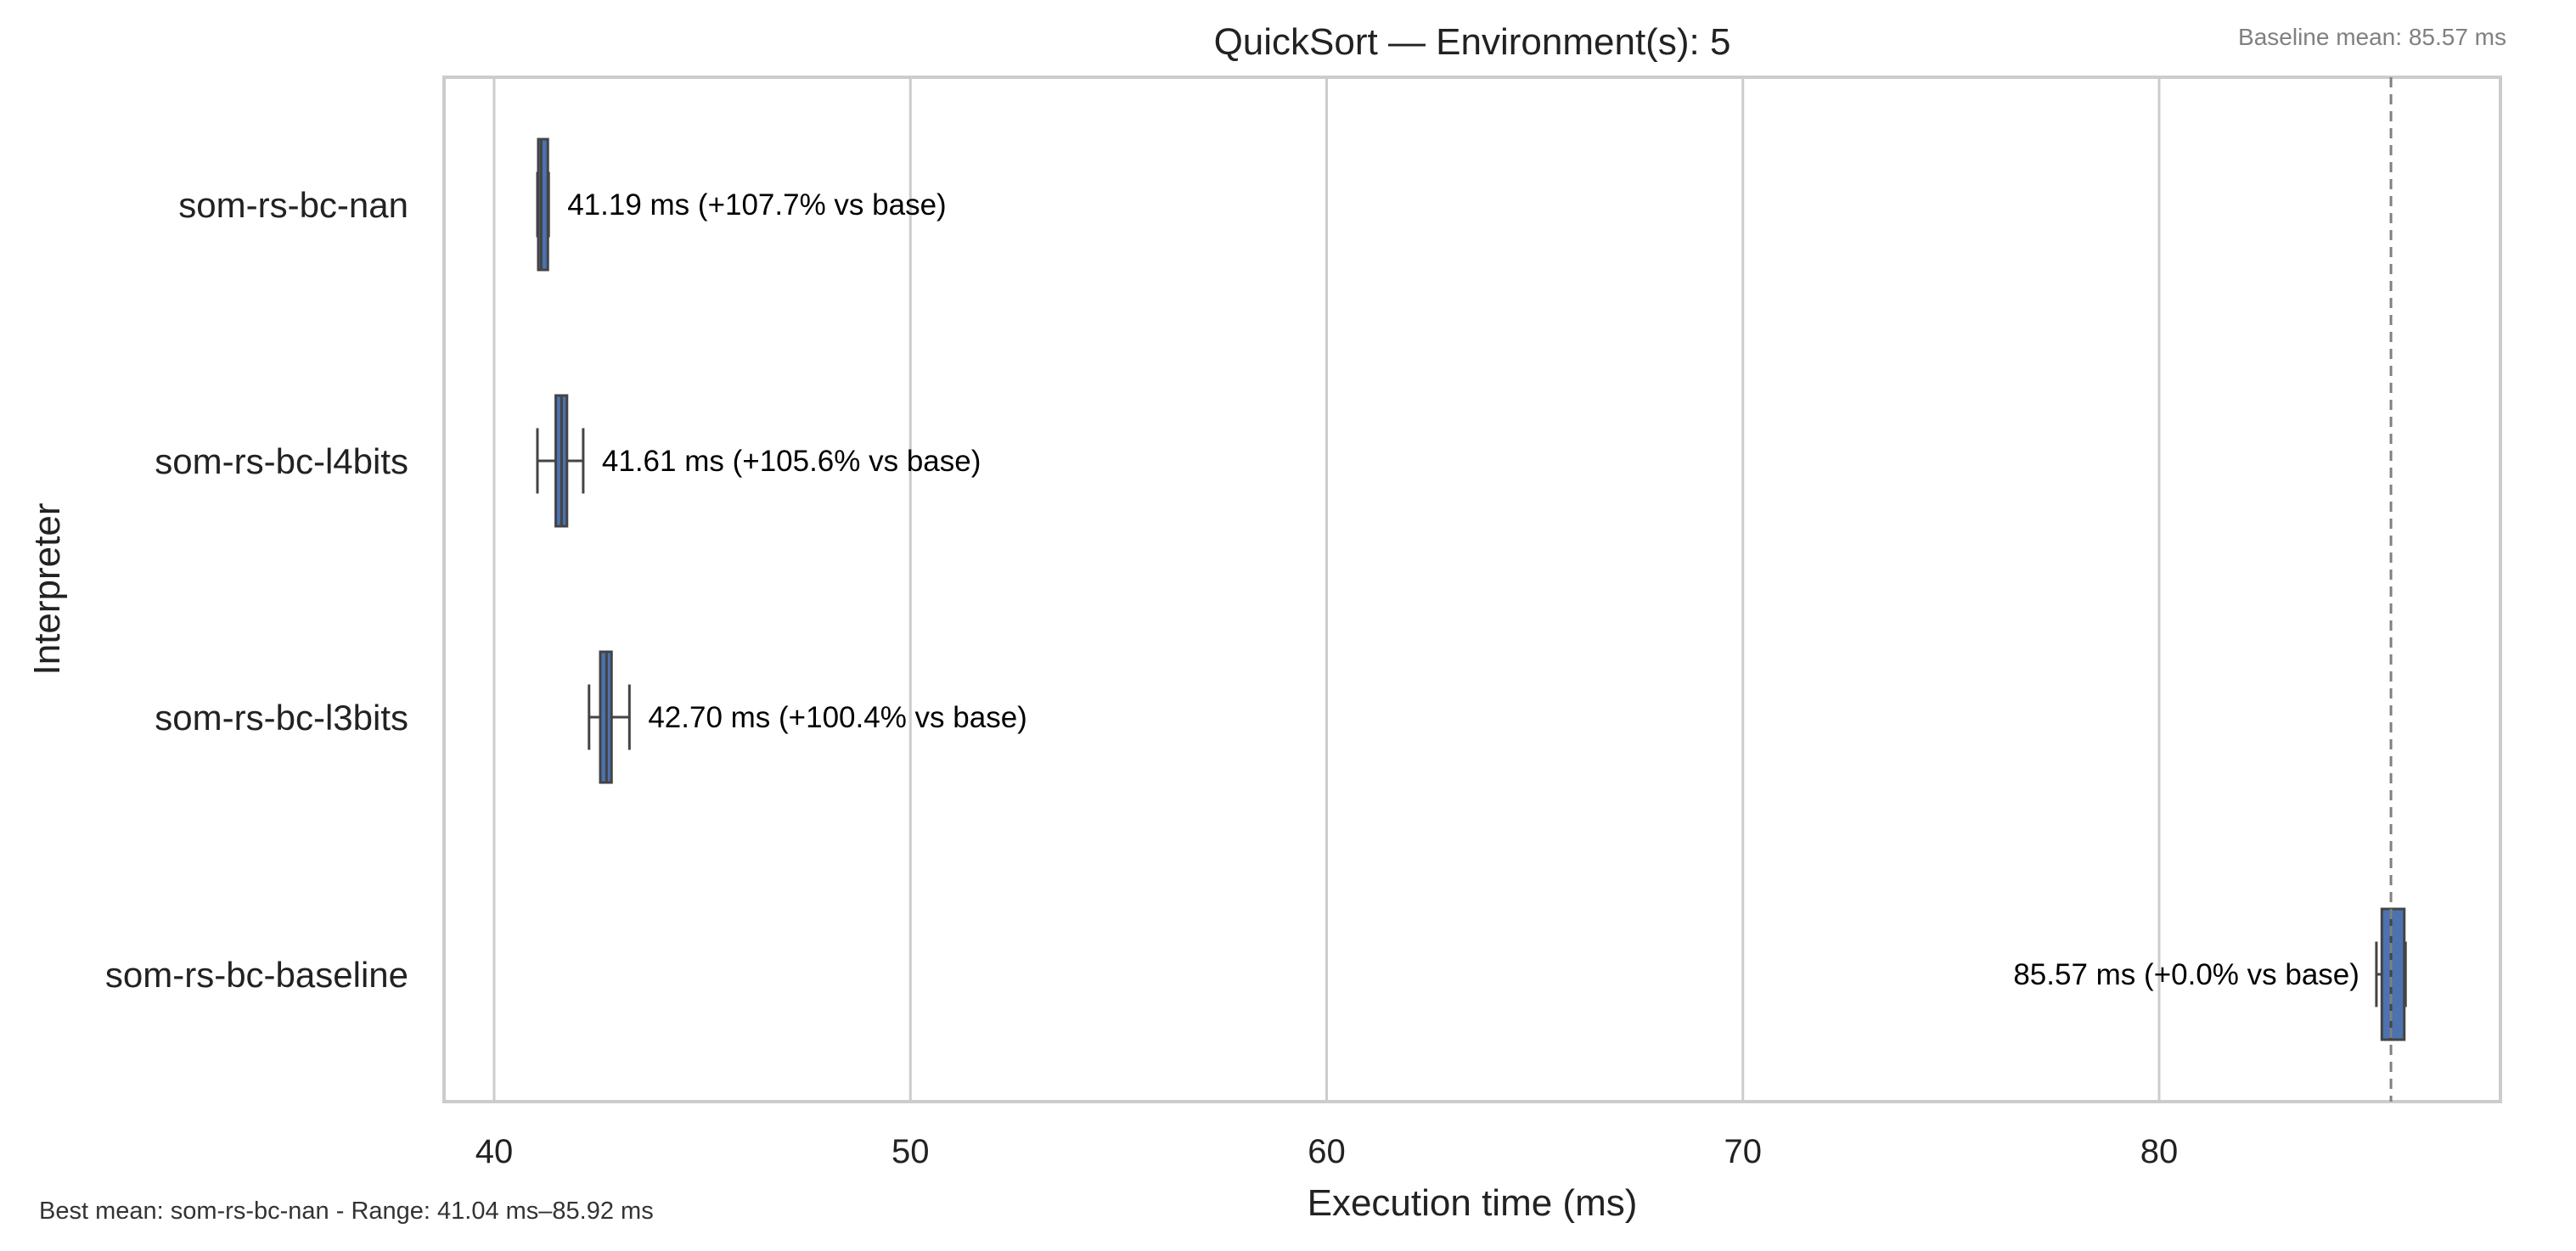 The image size is (2576, 1251). I want to click on box-som-rs-bc-baseline, so click(2391, 974).